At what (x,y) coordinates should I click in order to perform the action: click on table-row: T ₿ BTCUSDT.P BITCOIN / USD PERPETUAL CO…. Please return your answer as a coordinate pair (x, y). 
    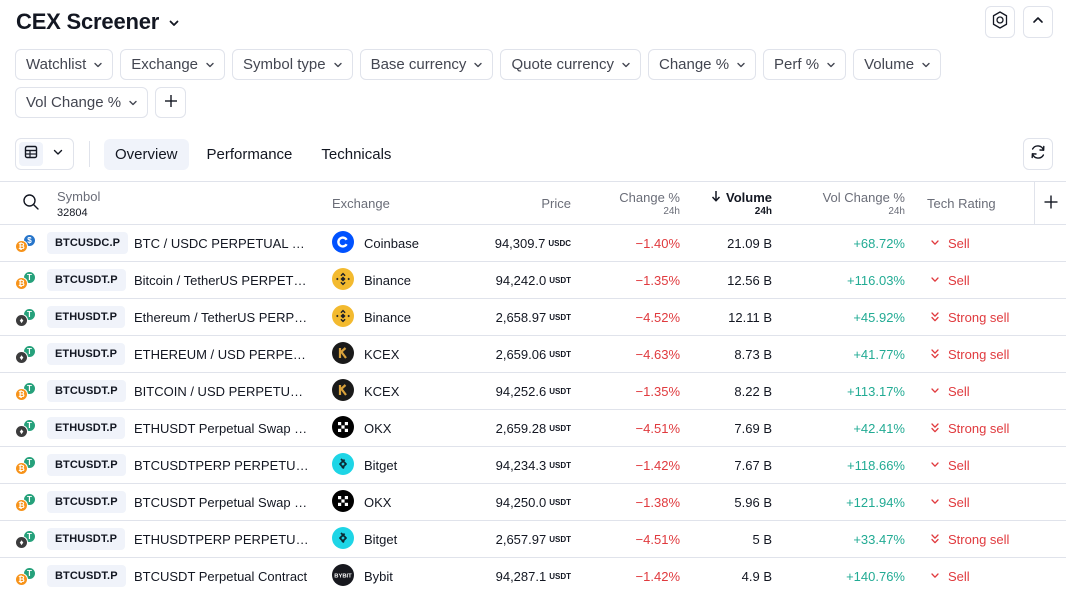
    Looking at the image, I should click on (533, 391).